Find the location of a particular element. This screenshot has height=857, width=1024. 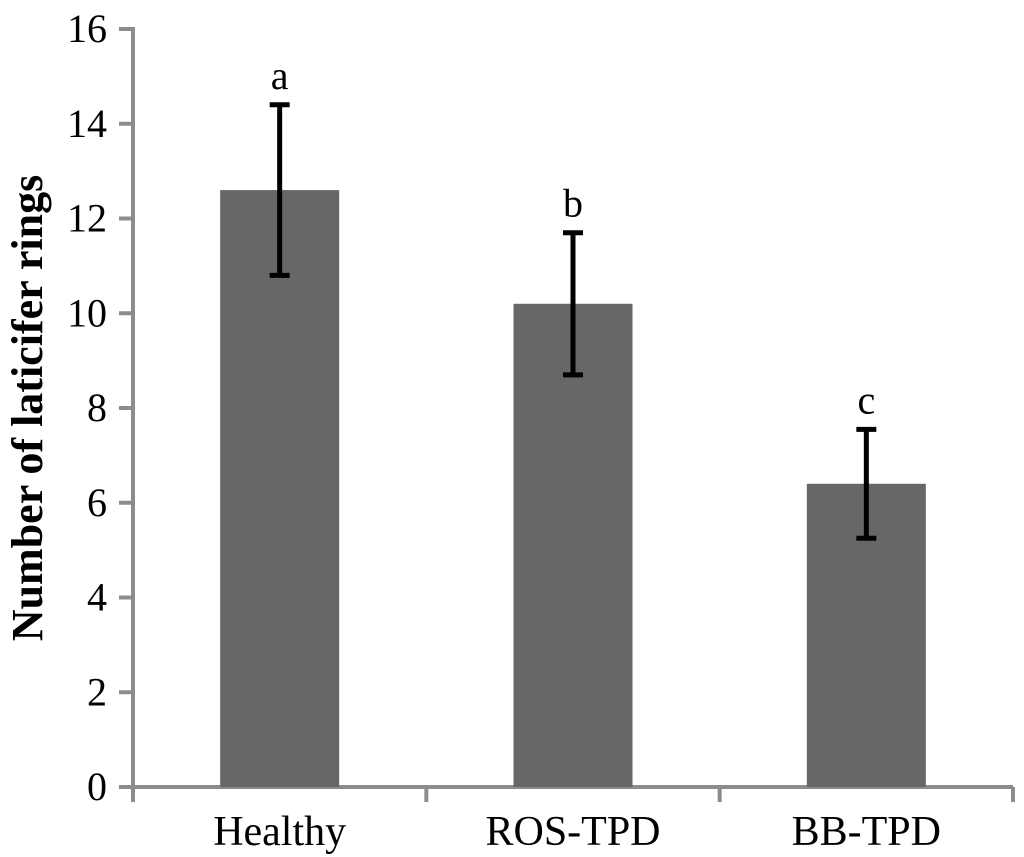

y-axis-tick-label: 14 is located at coordinates (87, 123).